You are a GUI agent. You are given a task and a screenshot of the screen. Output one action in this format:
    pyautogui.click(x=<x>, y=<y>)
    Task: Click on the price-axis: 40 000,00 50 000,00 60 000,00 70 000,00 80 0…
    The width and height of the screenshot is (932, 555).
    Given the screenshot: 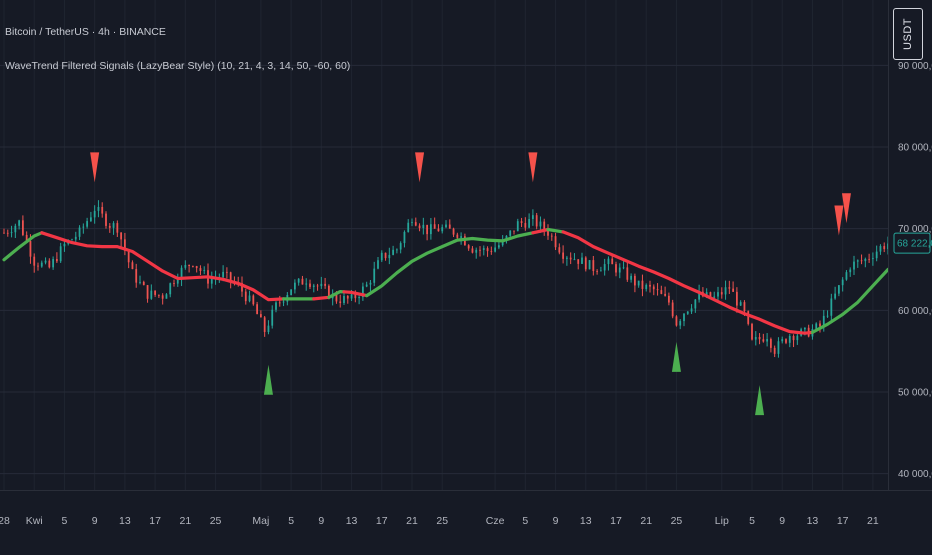 What is the action you would take?
    pyautogui.click(x=910, y=275)
    